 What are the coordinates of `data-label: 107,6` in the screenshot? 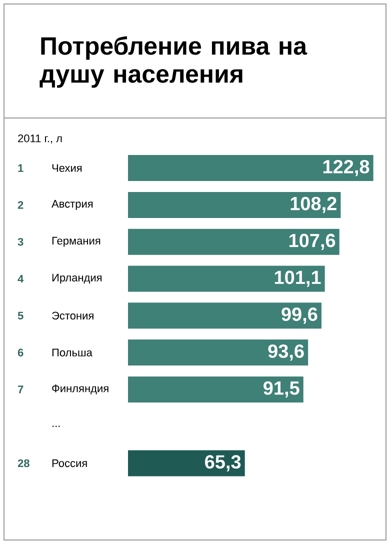 It's located at (312, 242).